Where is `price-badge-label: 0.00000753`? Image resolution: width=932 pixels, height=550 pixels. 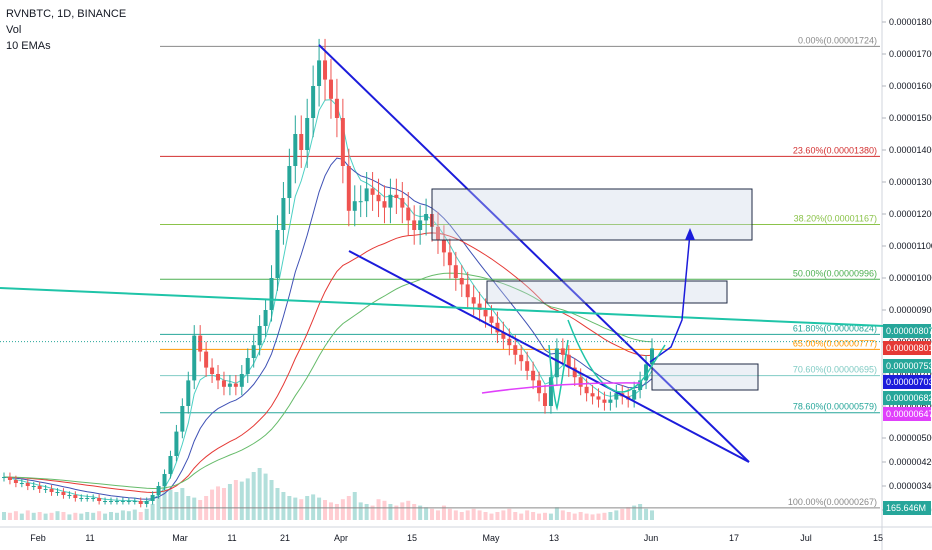 price-badge-label: 0.00000753 is located at coordinates (909, 366).